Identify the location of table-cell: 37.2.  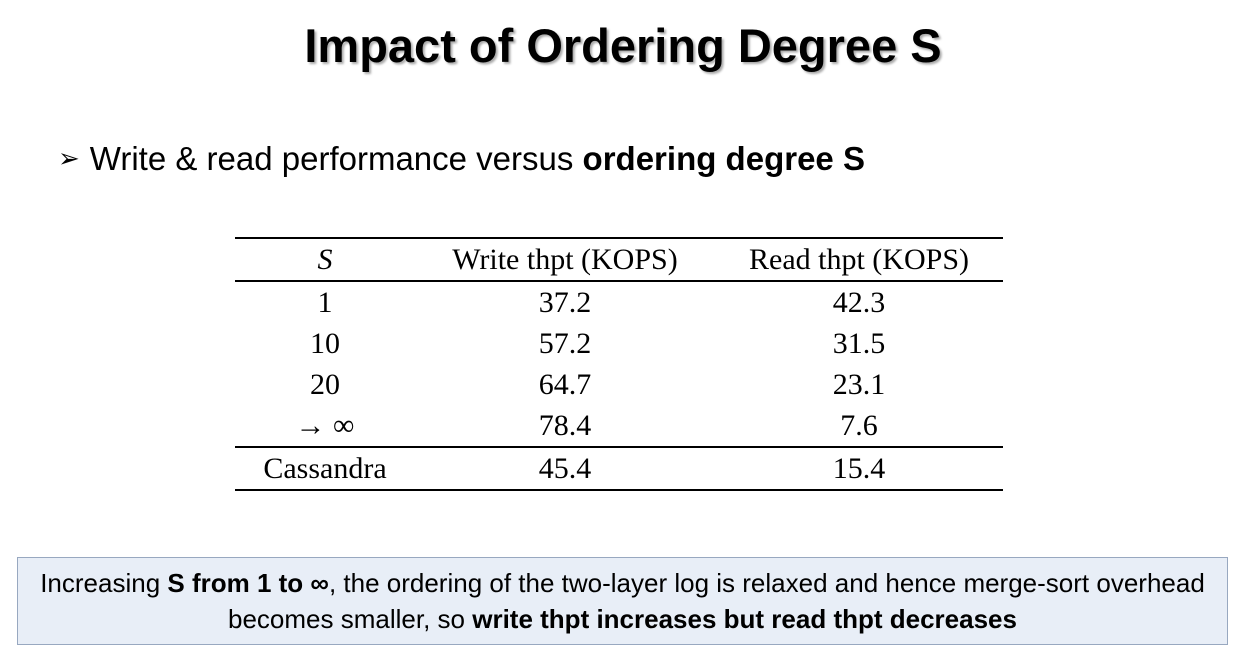
(565, 302).